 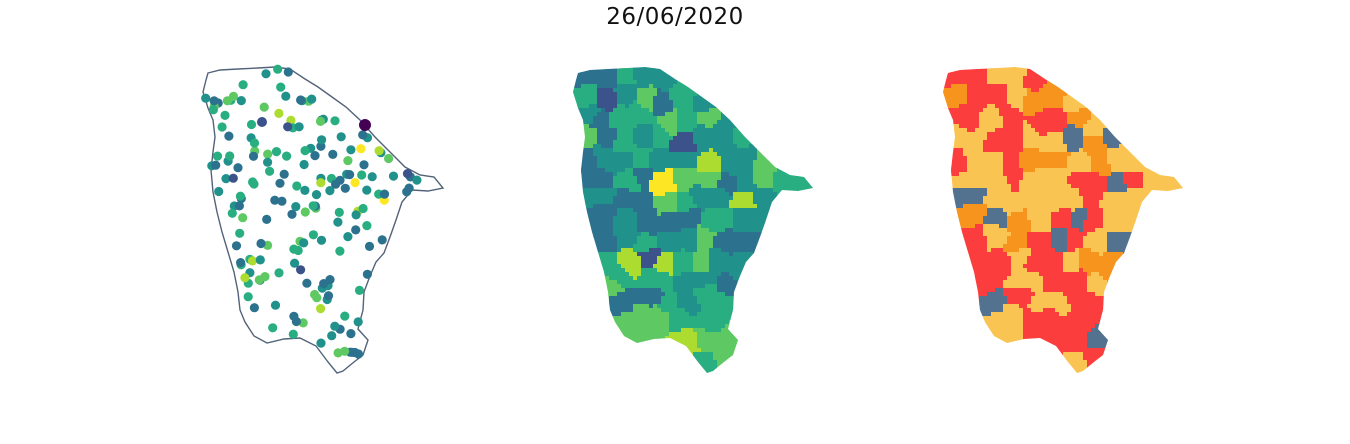 What do you see at coordinates (323, 219) in the screenshot?
I see `map-panel-points` at bounding box center [323, 219].